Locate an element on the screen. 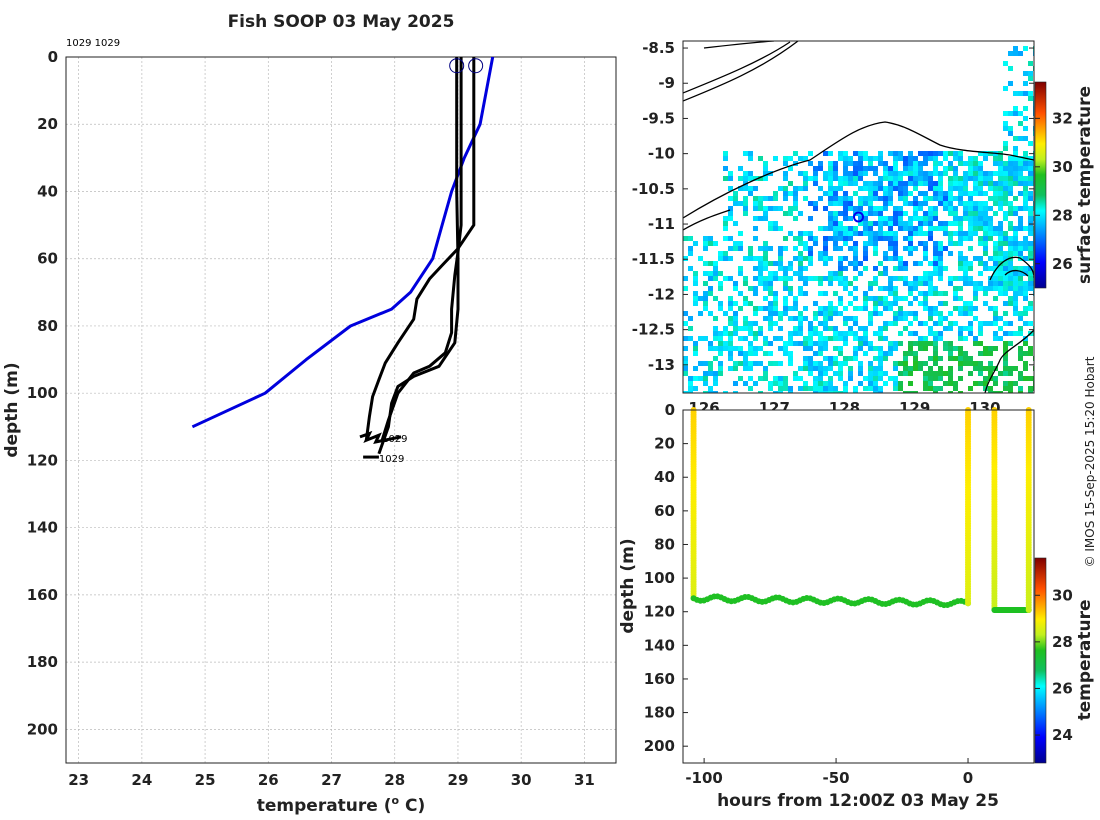  profile-xtick-label: 29 is located at coordinates (458, 780).